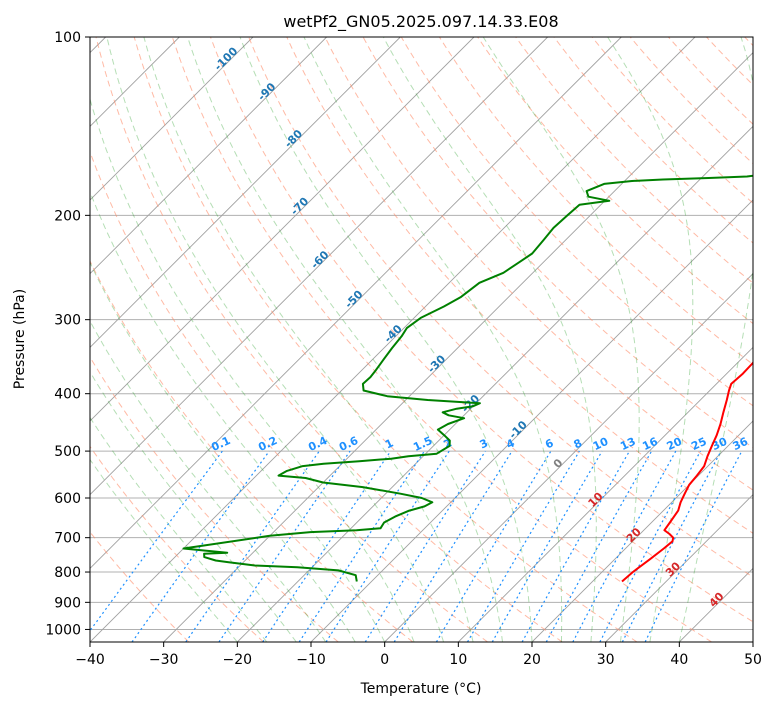 The width and height of the screenshot is (775, 708). I want to click on mixing-ratio-label: 16, so click(650, 444).